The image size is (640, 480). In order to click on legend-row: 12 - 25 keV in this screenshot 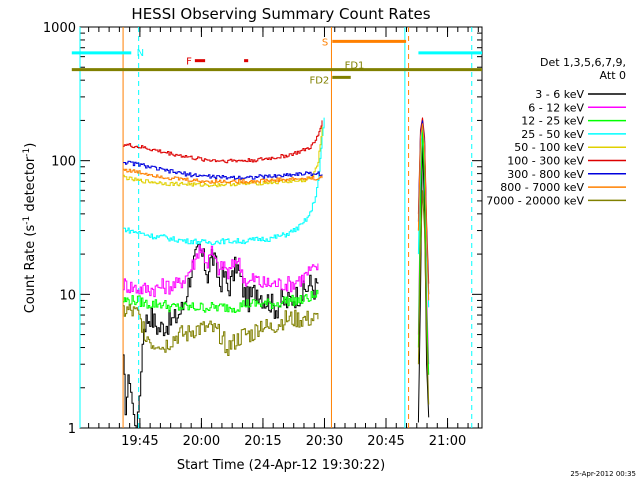, I will do `click(573, 121)`.